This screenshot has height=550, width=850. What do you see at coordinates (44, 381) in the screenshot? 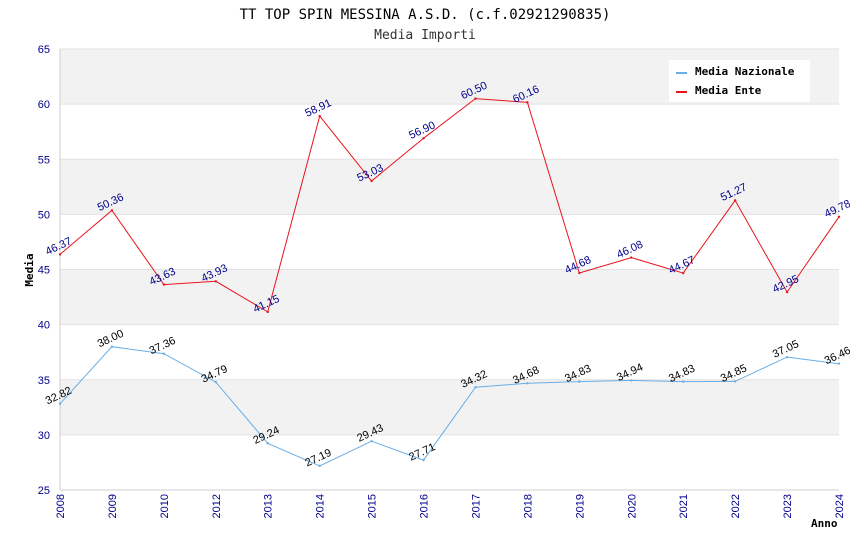
I see `y-tick-label: 35` at bounding box center [44, 381].